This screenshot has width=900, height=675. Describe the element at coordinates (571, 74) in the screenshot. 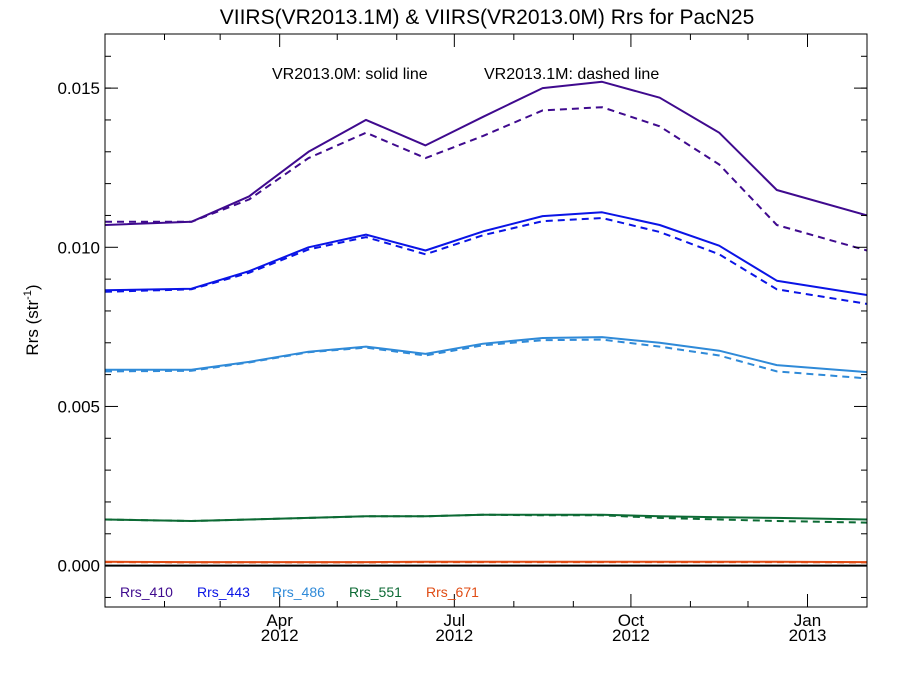

I see `annotation-dashed: VR2013.1M: dashed line` at that location.